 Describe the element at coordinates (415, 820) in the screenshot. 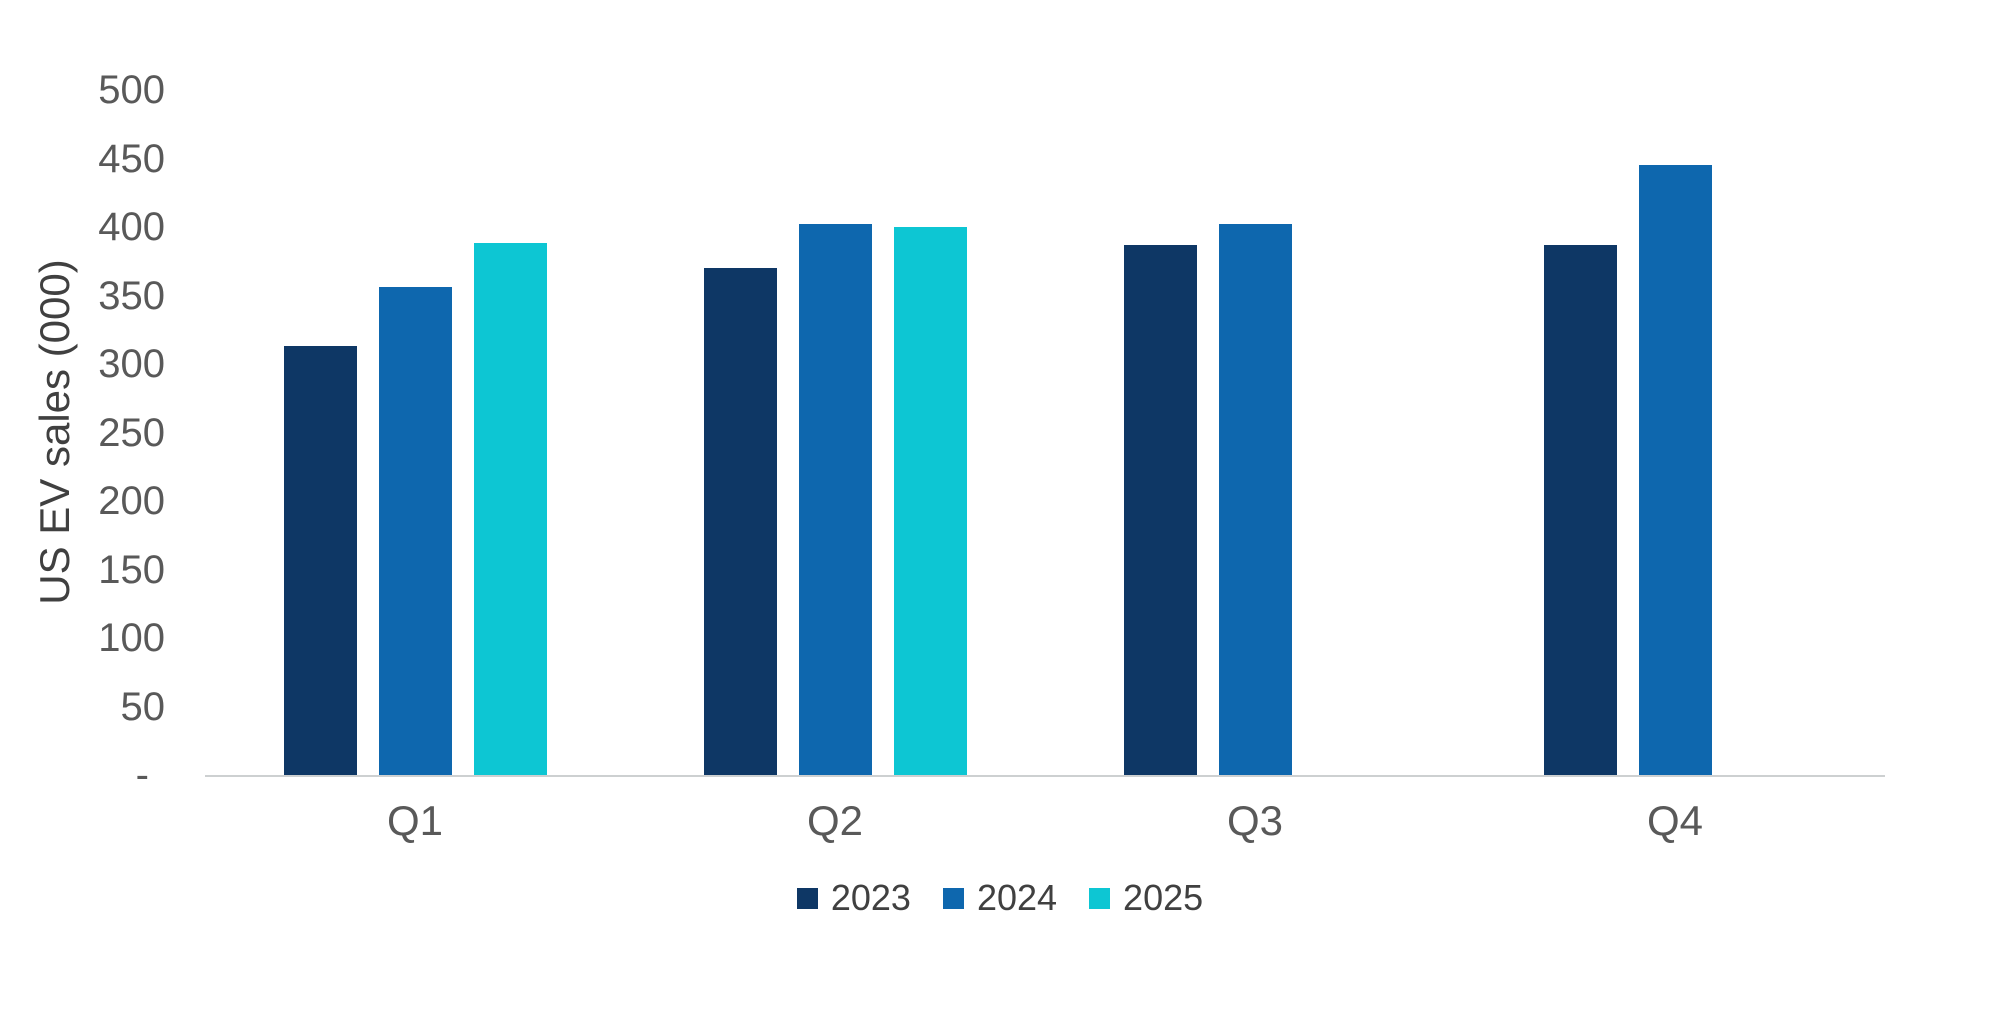

I see `x-axis-label-q1: Q1` at that location.